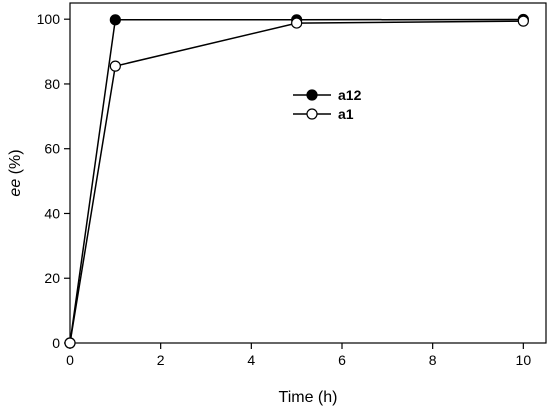 Image resolution: width=550 pixels, height=409 pixels. I want to click on x-tick-label-0: 0, so click(70, 360).